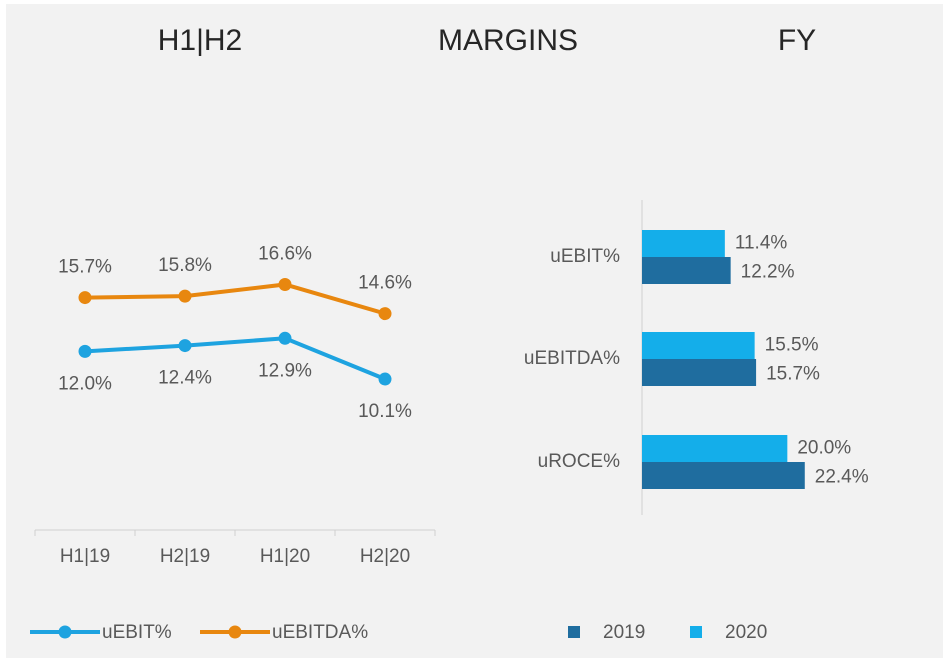  What do you see at coordinates (285, 370) in the screenshot?
I see `data-label: 12.9%` at bounding box center [285, 370].